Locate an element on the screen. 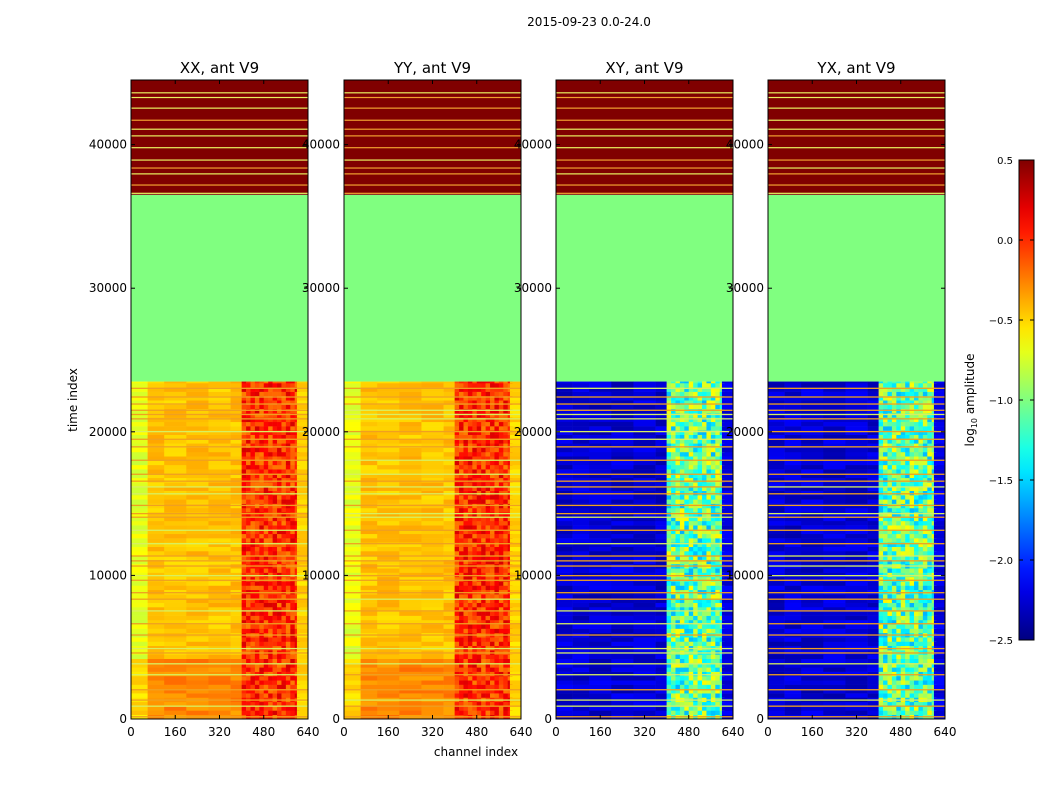  y-tick-label: 10000 is located at coordinates (745, 575).